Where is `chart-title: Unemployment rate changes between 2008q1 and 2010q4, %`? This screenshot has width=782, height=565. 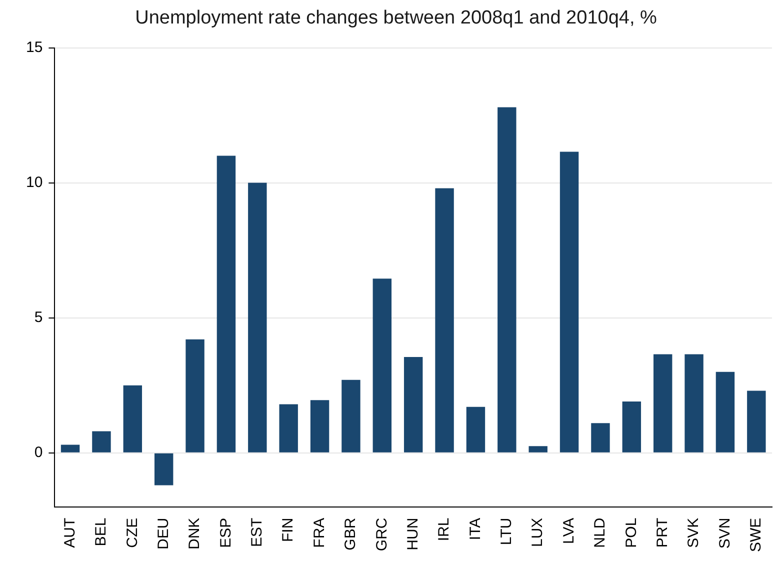 chart-title: Unemployment rate changes between 2008q1 and 2010q4, % is located at coordinates (396, 18).